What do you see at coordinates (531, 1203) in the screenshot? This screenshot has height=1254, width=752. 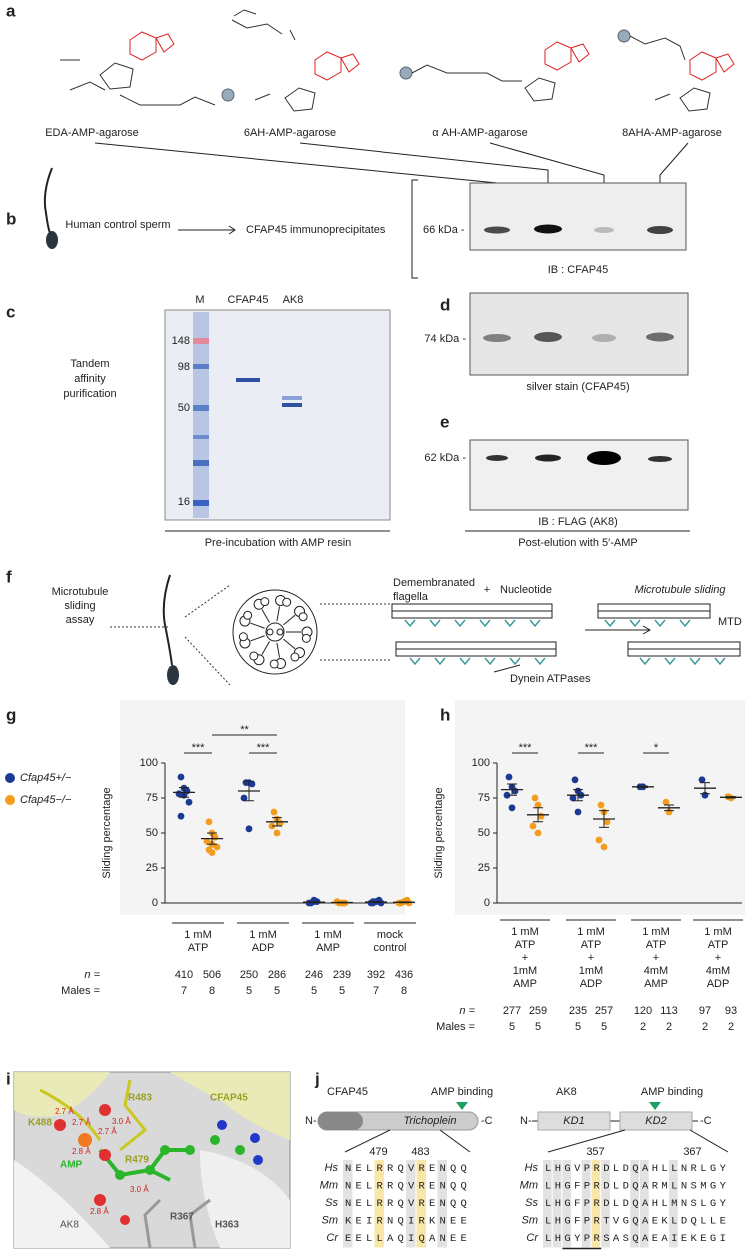 I see `species: Ss` at bounding box center [531, 1203].